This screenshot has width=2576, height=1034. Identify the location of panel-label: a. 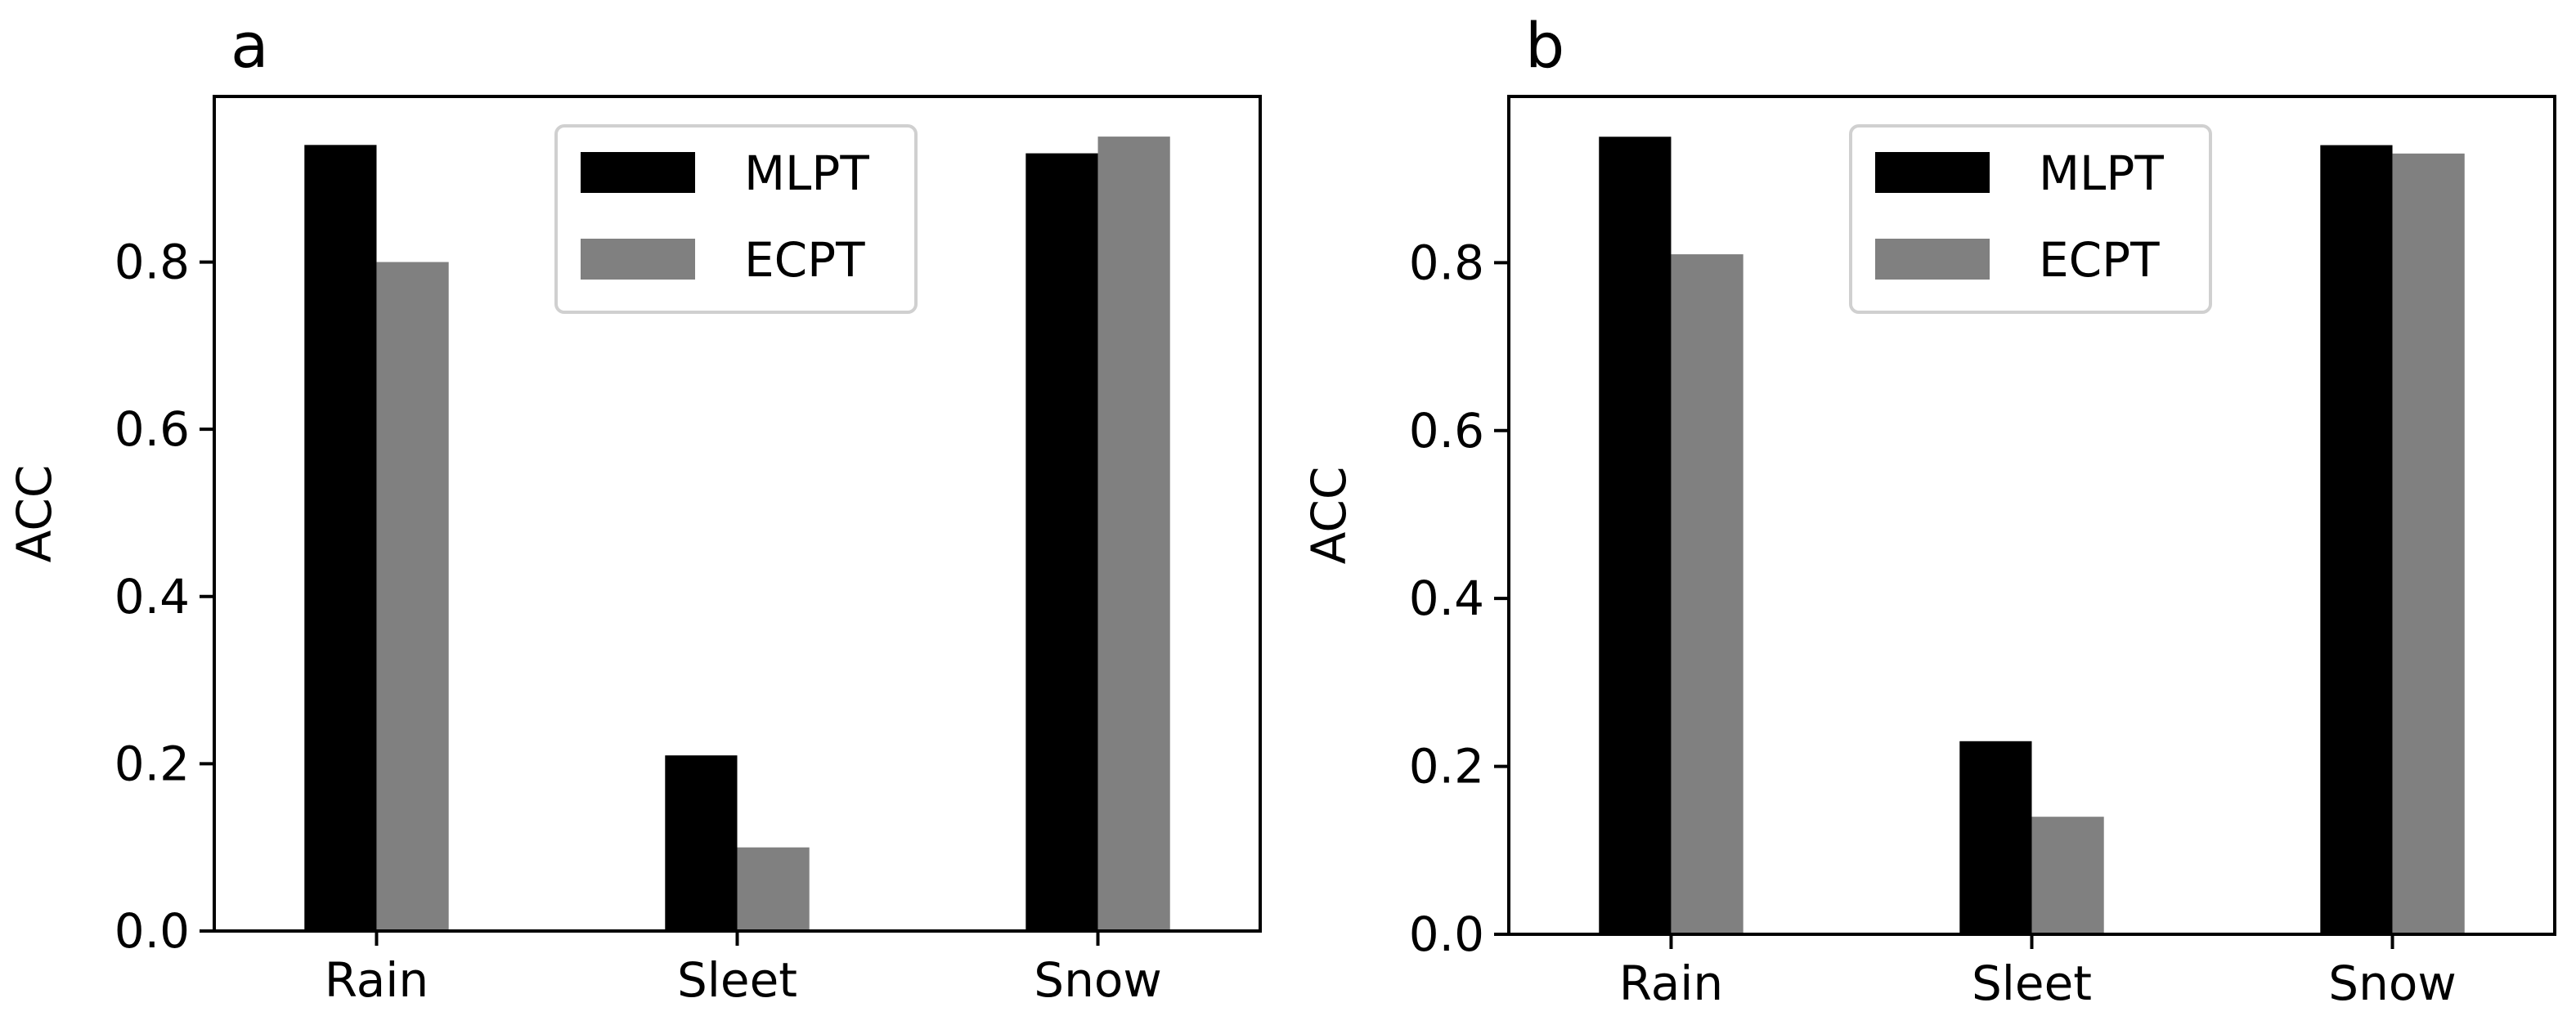
(250, 45).